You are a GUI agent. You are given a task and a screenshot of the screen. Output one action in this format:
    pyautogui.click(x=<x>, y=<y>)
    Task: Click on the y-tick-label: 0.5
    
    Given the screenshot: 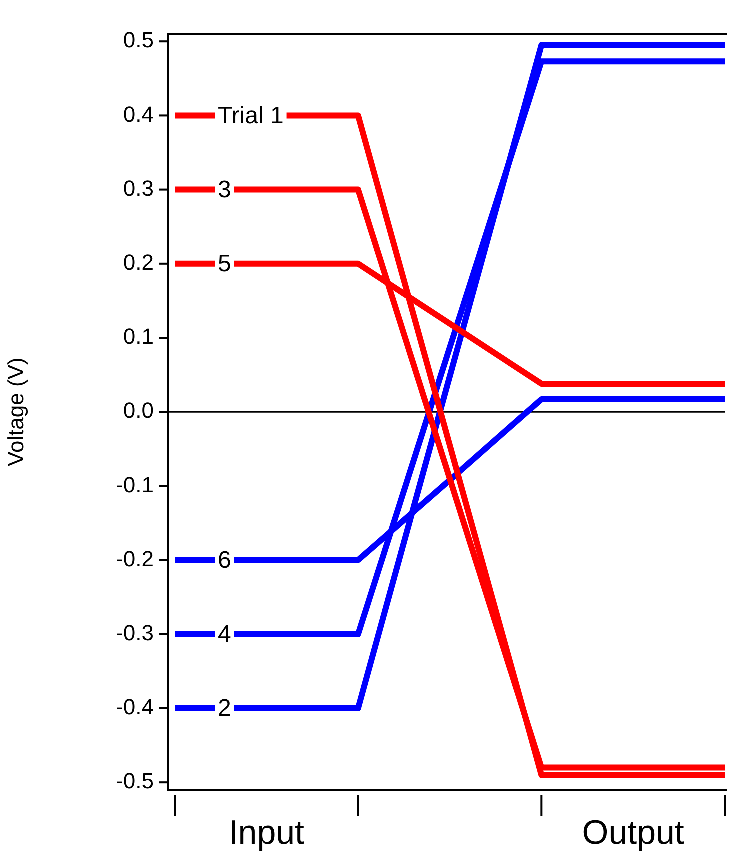 What is the action you would take?
    pyautogui.click(x=138, y=40)
    